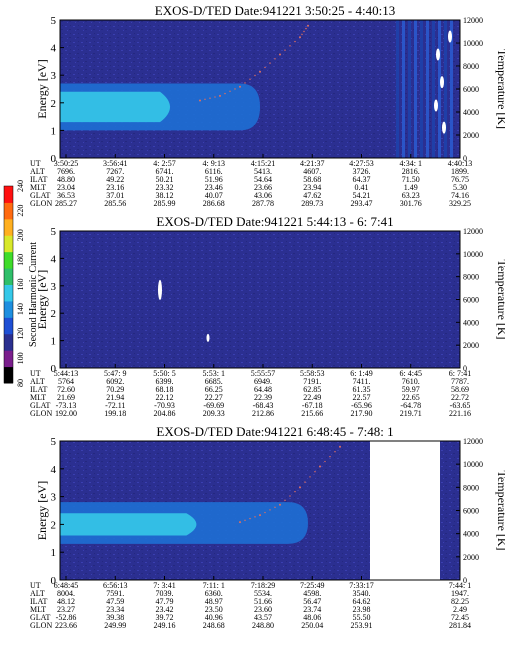 This screenshot has height=654, width=505. I want to click on ephemeris-cell: 5:47: 9, so click(115, 373).